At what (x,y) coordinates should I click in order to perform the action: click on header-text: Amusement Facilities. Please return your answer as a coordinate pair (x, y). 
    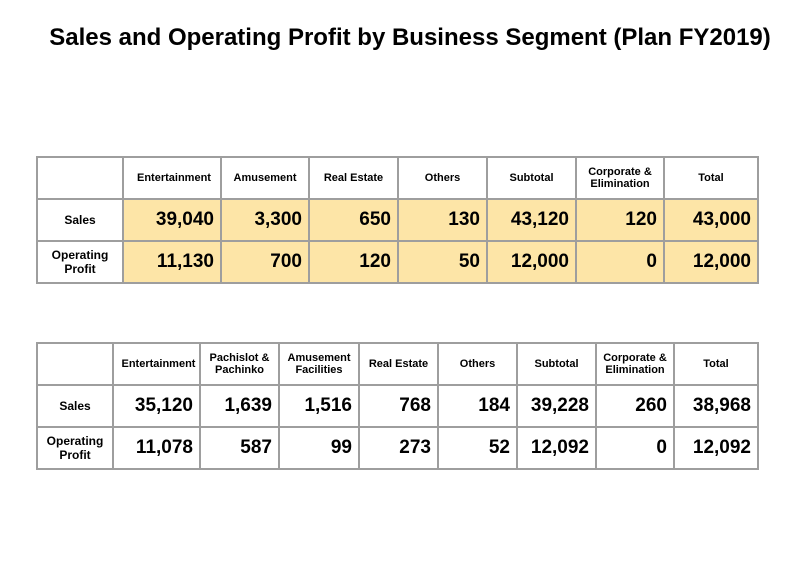
    Looking at the image, I should click on (319, 364).